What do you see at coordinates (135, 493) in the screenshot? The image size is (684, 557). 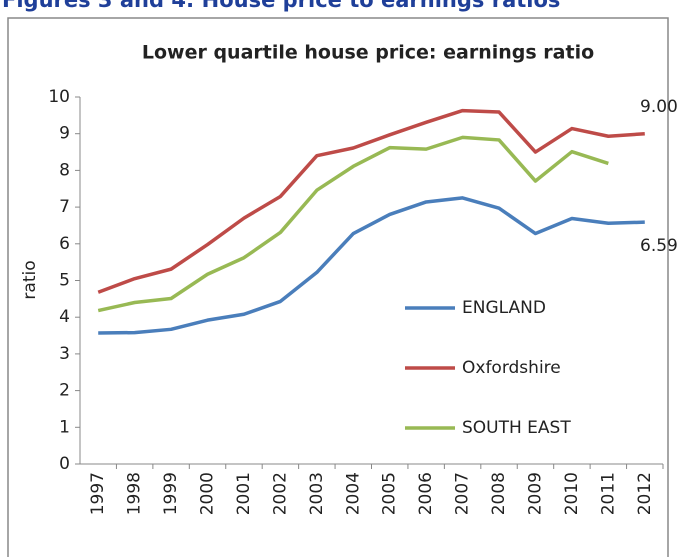 I see `x-tick-label: 1998` at bounding box center [135, 493].